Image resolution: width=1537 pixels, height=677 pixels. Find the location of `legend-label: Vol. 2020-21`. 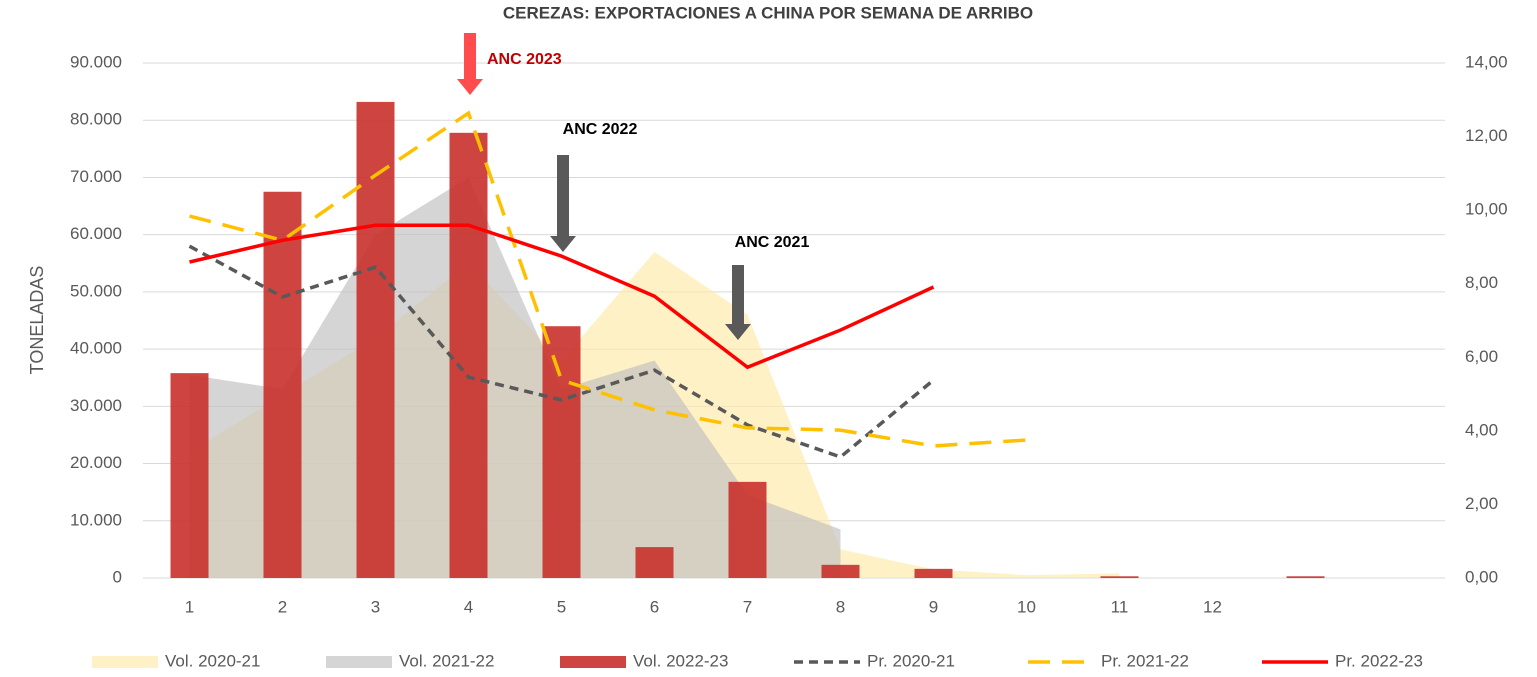

legend-label: Vol. 2020-21 is located at coordinates (212, 660).